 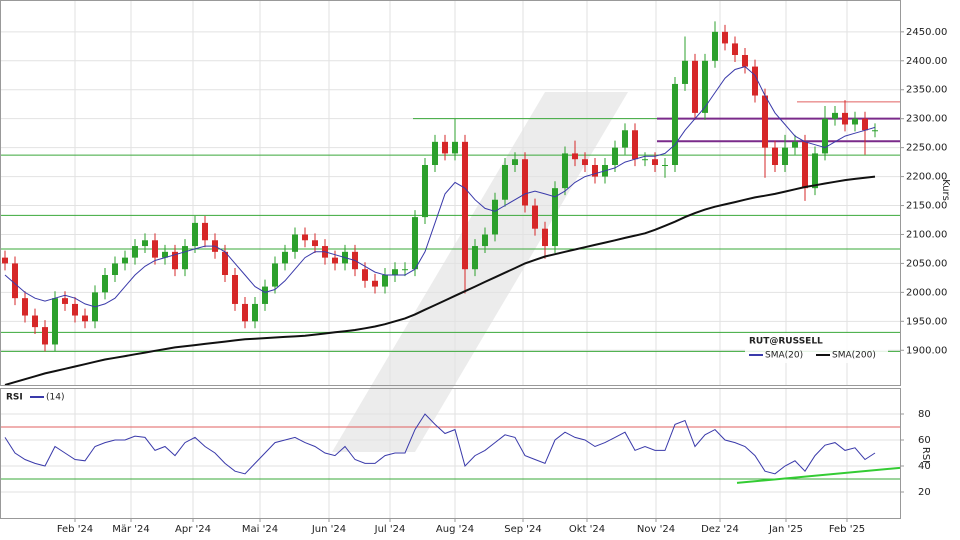 I want to click on y-tick-label: 2000.00, so click(x=926, y=292).